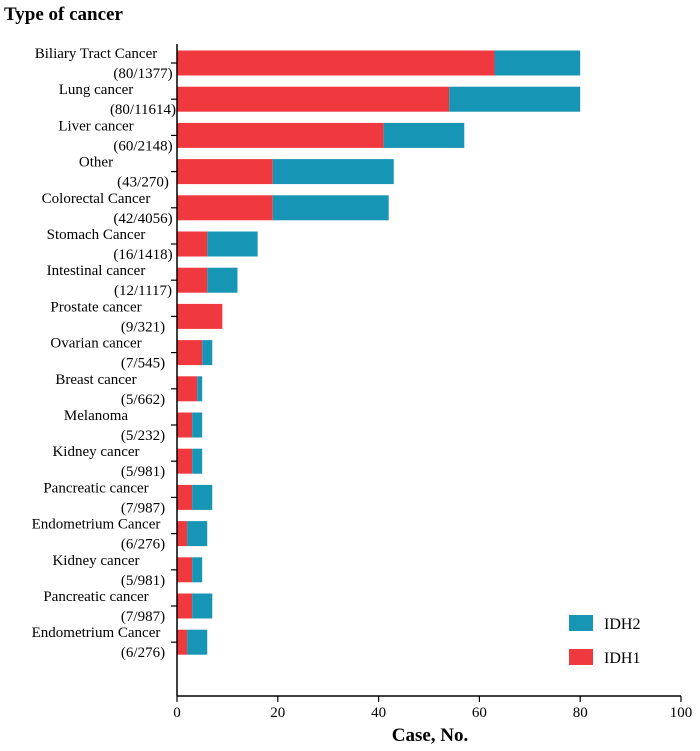  I want to click on legend-swatch-idh1, so click(581, 657).